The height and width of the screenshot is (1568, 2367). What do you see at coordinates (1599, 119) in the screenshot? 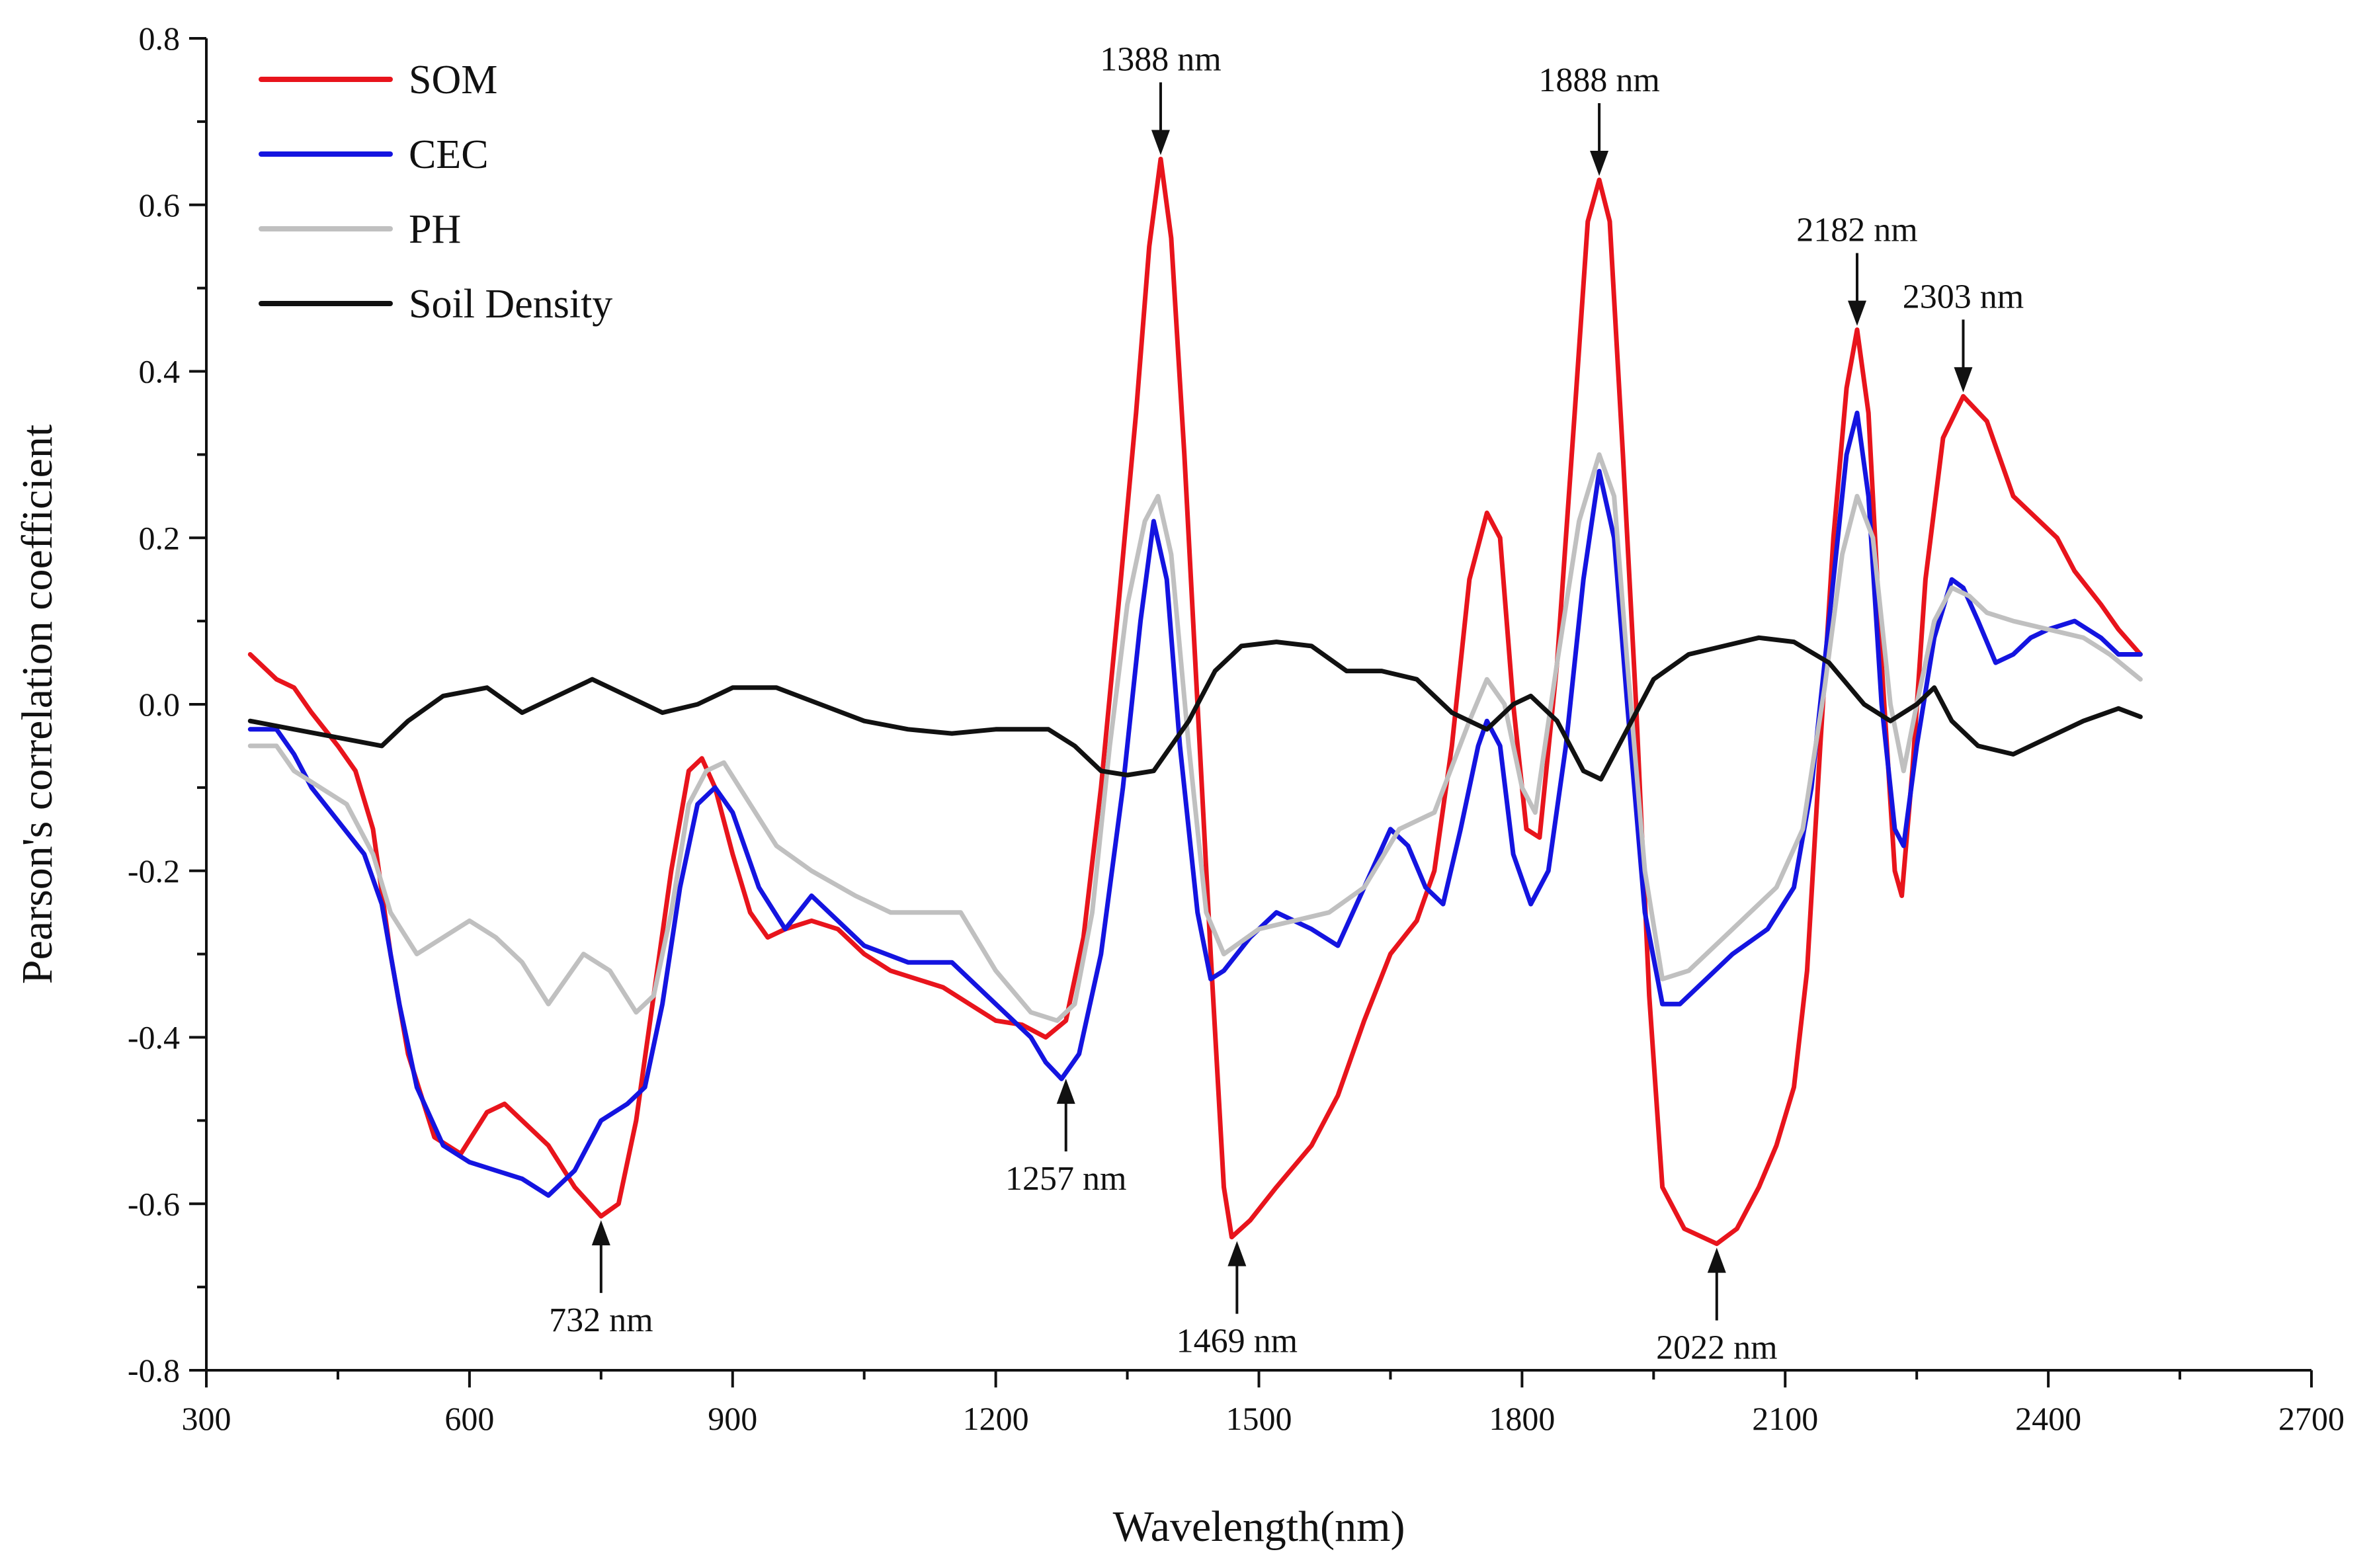
I see `annotation-1888-nm: 1888 nm` at bounding box center [1599, 119].